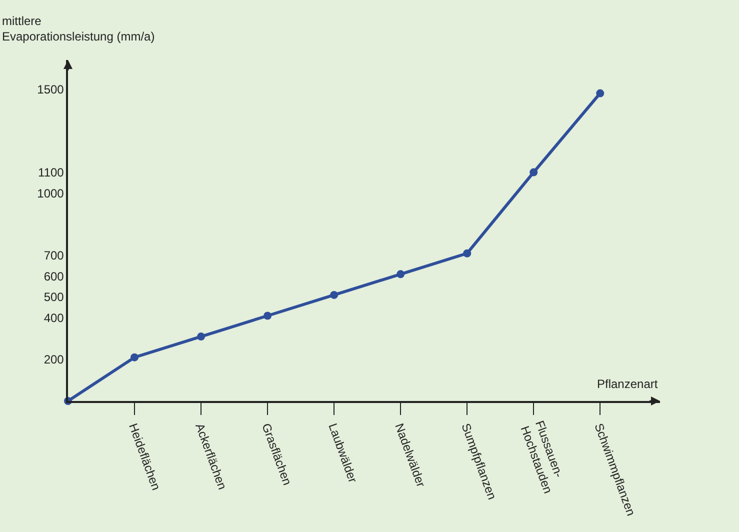 The image size is (739, 532). I want to click on y-tick-label: 1100, so click(51, 172).